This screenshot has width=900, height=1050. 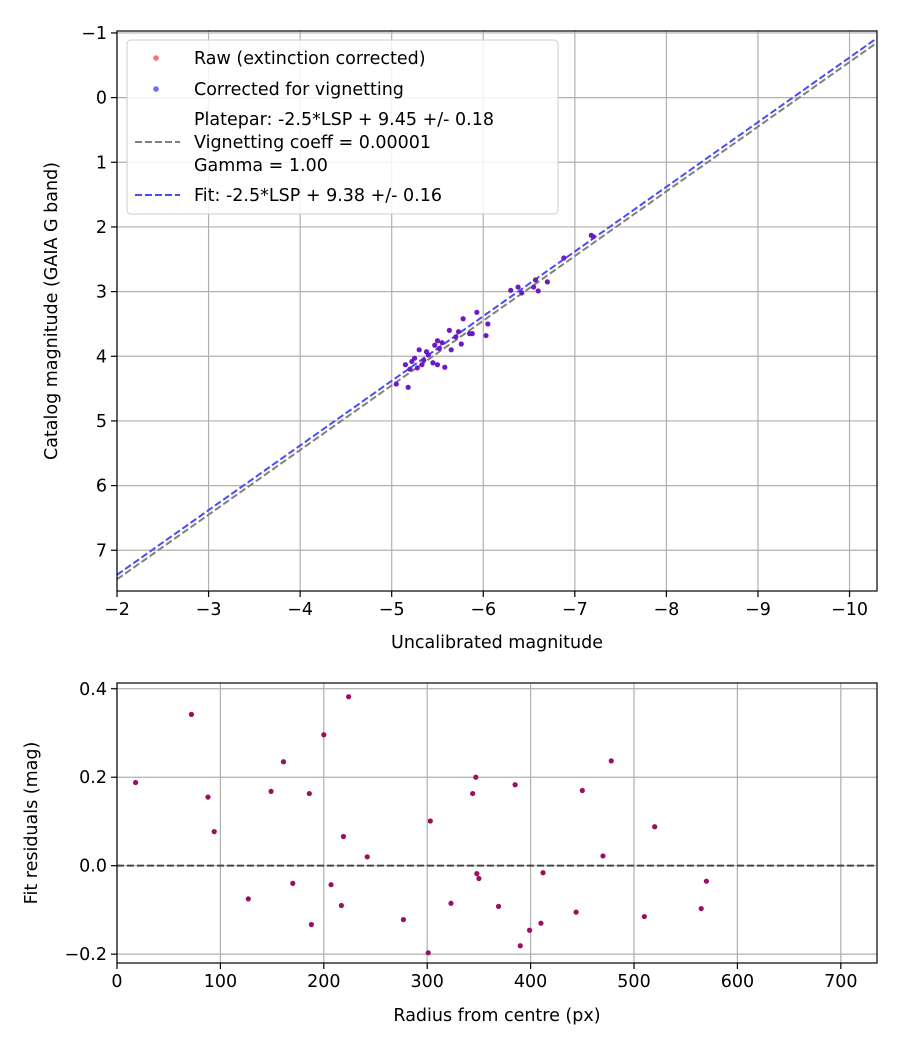 I want to click on legend-box, so click(x=342, y=127).